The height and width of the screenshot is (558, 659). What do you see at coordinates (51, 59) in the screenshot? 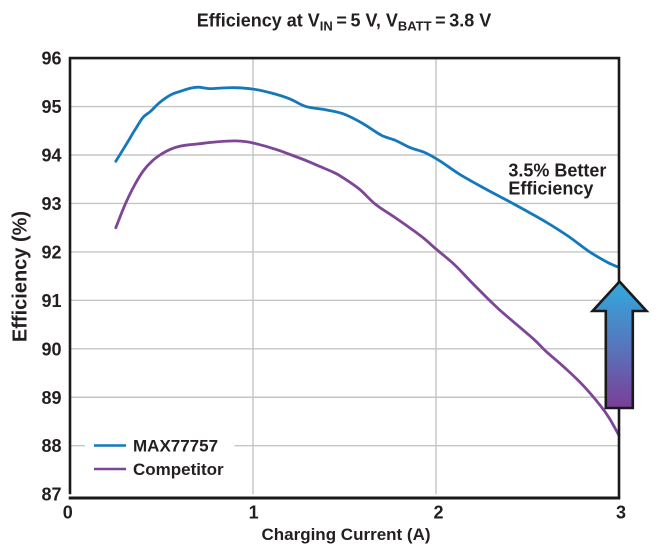
I see `svg-text: 96` at bounding box center [51, 59].